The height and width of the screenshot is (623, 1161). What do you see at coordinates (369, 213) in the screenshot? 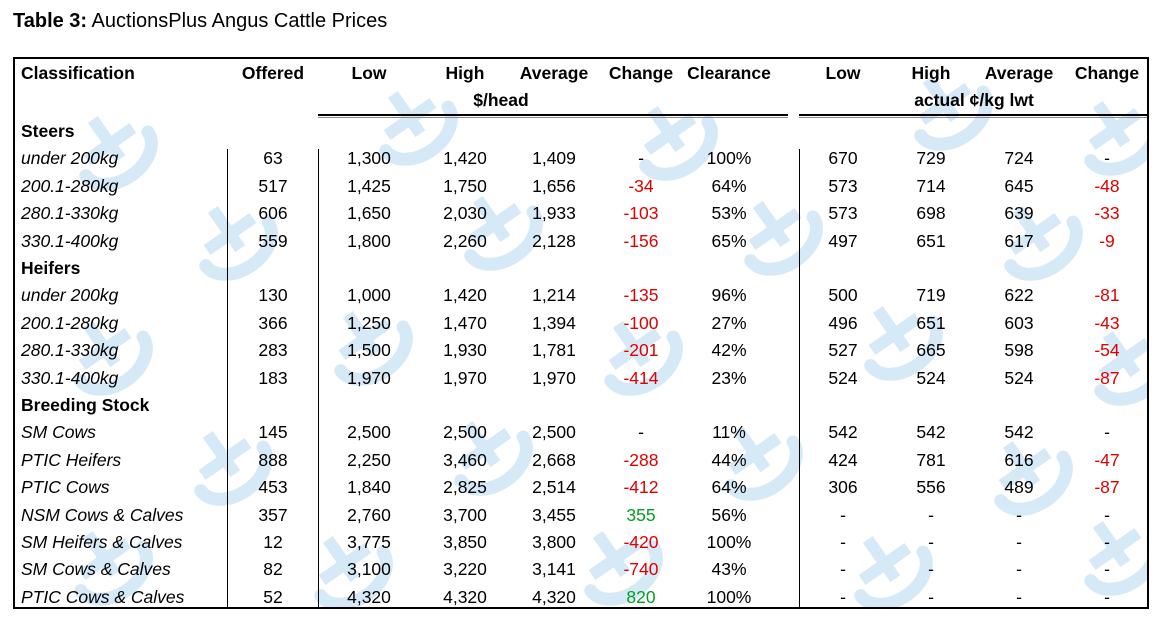
I see `cell-low: 1,650` at bounding box center [369, 213].